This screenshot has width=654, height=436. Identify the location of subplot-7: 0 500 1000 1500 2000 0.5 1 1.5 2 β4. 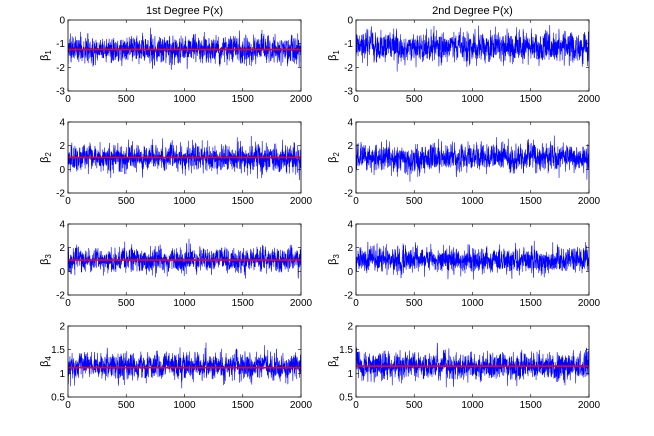
(176, 367).